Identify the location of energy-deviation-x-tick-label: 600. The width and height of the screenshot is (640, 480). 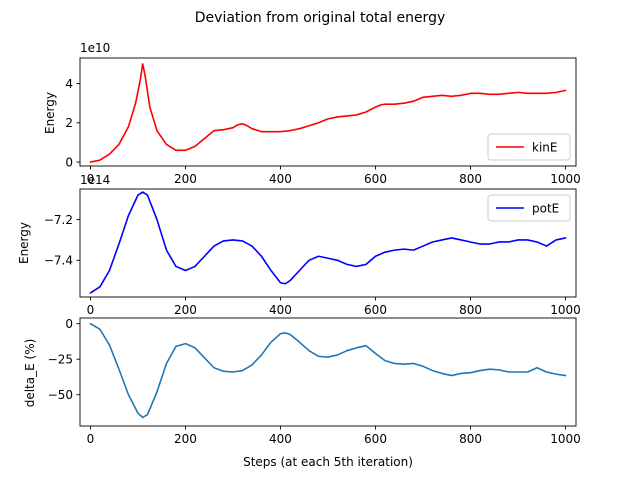
(375, 439).